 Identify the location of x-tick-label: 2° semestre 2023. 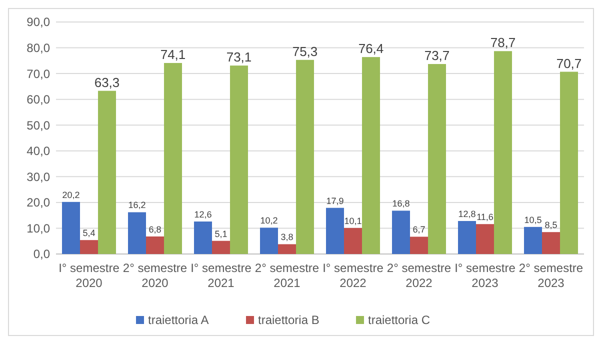
(551, 275).